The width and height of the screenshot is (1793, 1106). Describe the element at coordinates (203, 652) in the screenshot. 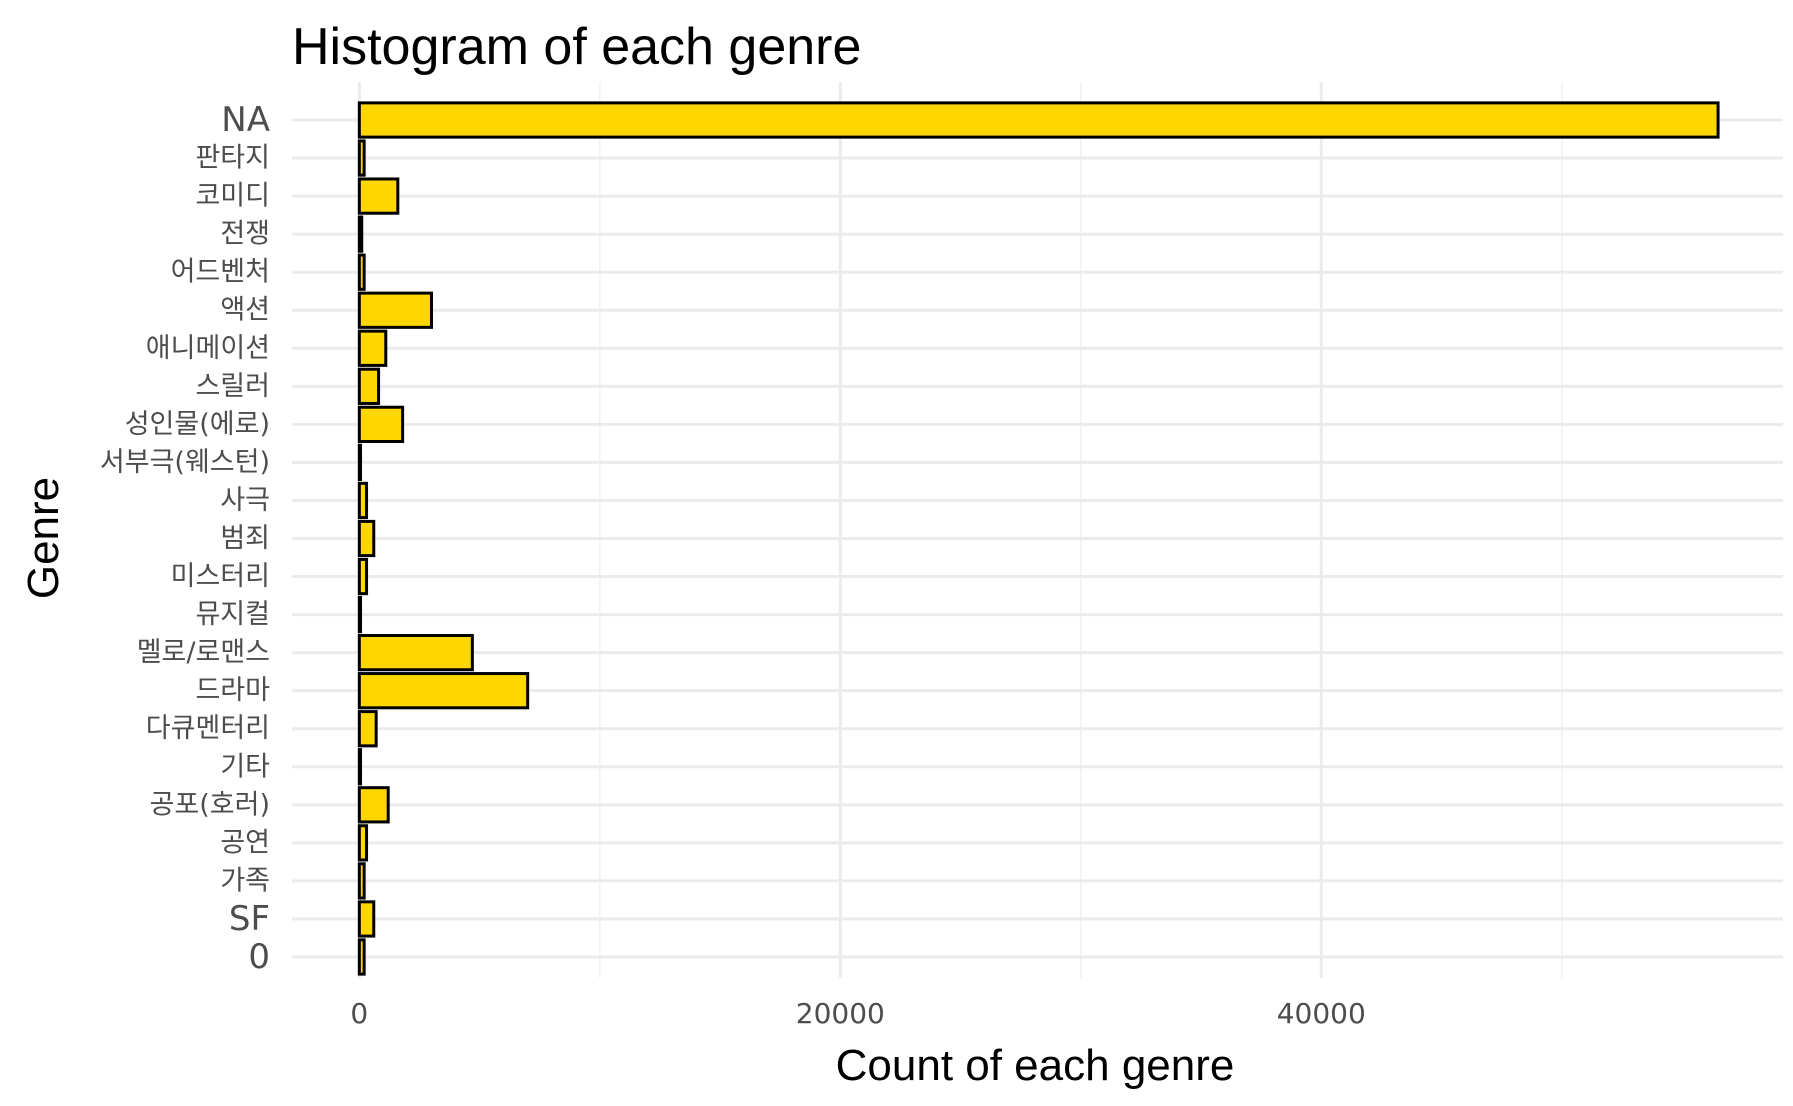

I see `y-tick-label: 멜로/로맨스` at that location.